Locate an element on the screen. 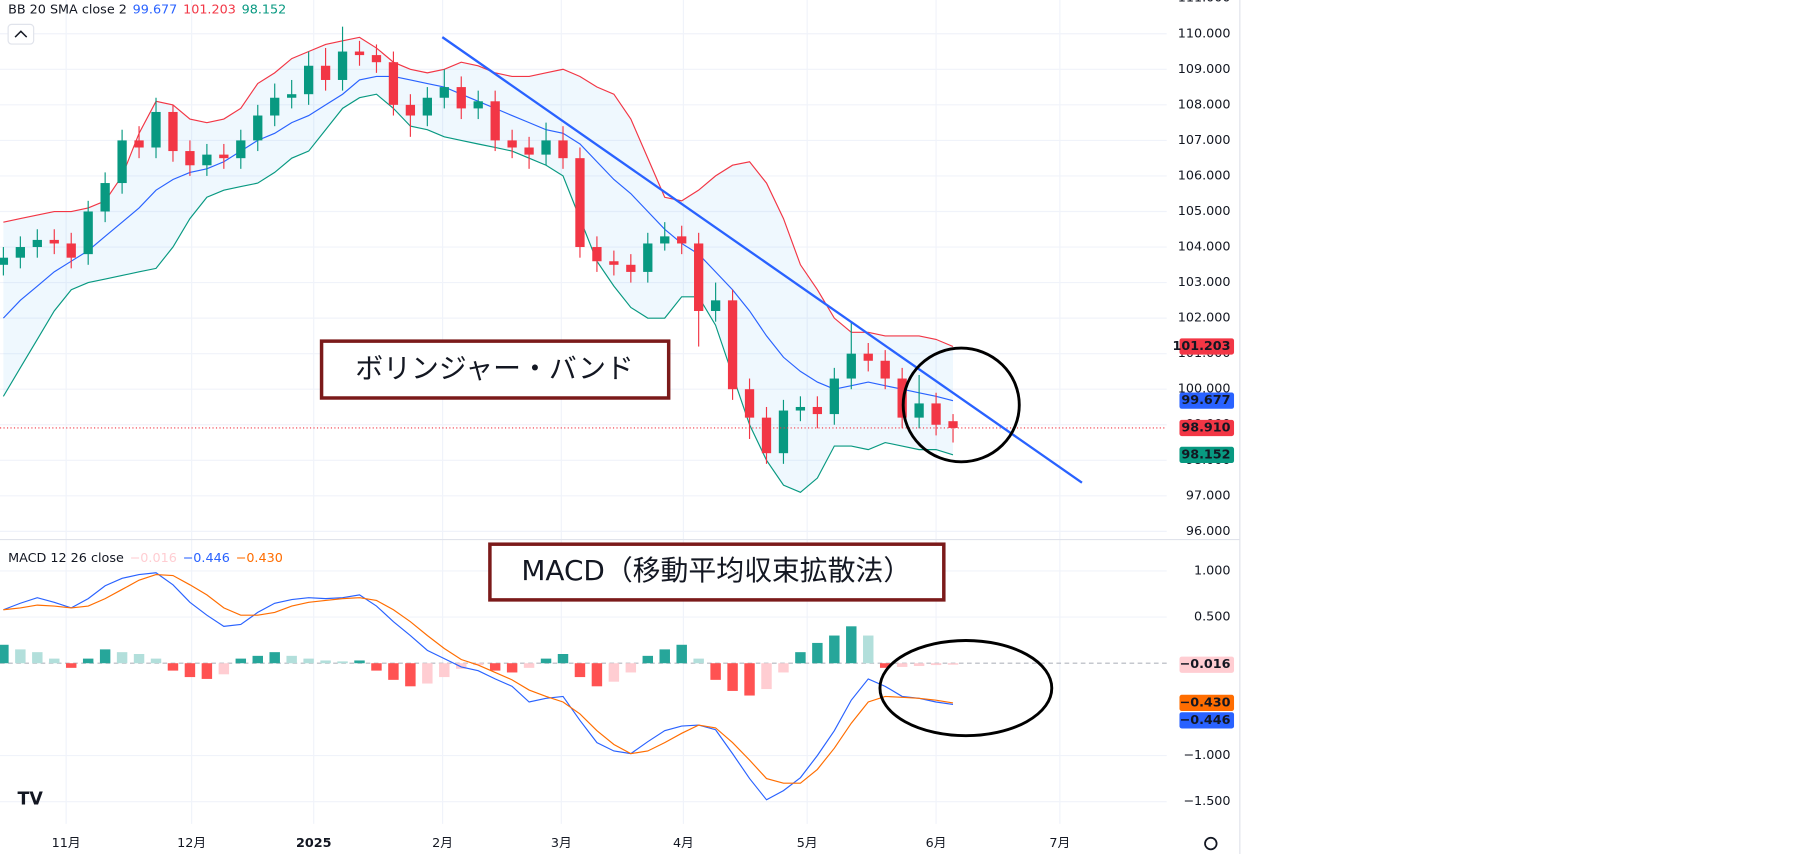  y-tick-label: 109.000 is located at coordinates (1204, 69).